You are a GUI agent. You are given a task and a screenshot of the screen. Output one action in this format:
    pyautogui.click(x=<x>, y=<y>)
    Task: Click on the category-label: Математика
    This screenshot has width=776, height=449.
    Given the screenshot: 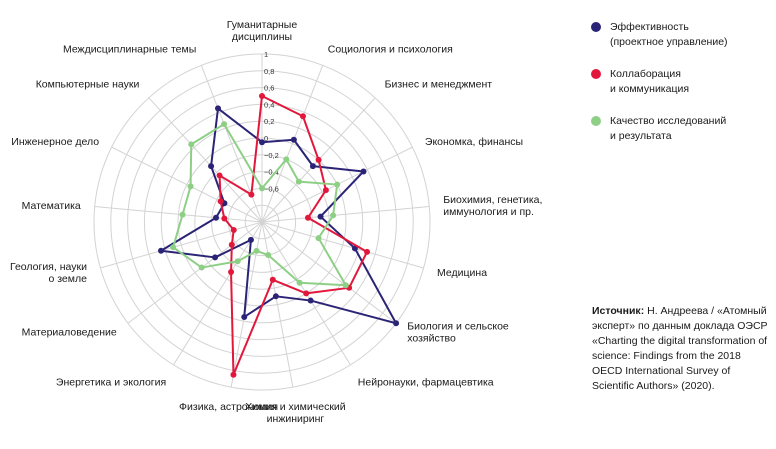 What is the action you would take?
    pyautogui.click(x=51, y=206)
    